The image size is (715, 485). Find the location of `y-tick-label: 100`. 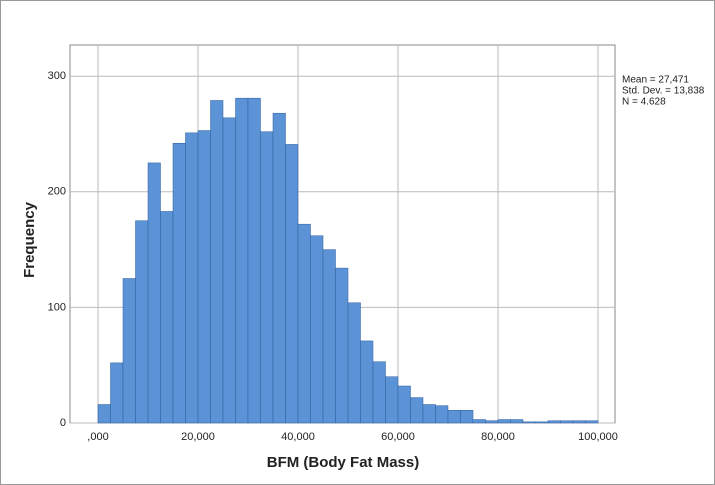

y-tick-label: 100 is located at coordinates (57, 307).